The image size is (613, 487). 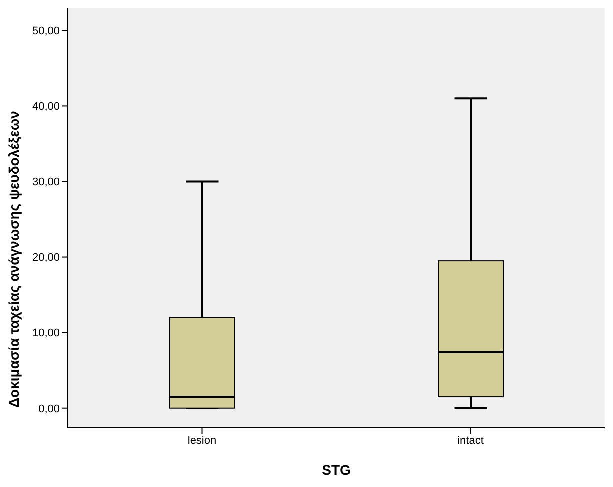 I want to click on x-axis-title: STG, so click(x=336, y=470).